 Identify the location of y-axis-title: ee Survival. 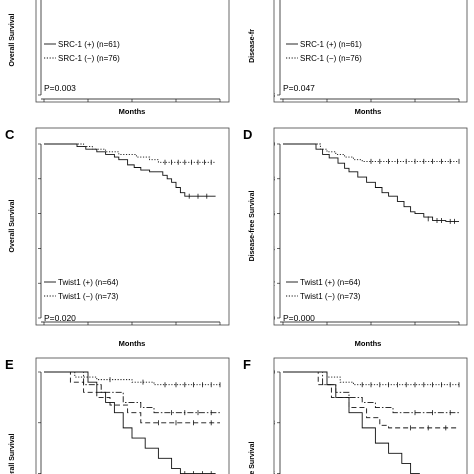
(252, 457).